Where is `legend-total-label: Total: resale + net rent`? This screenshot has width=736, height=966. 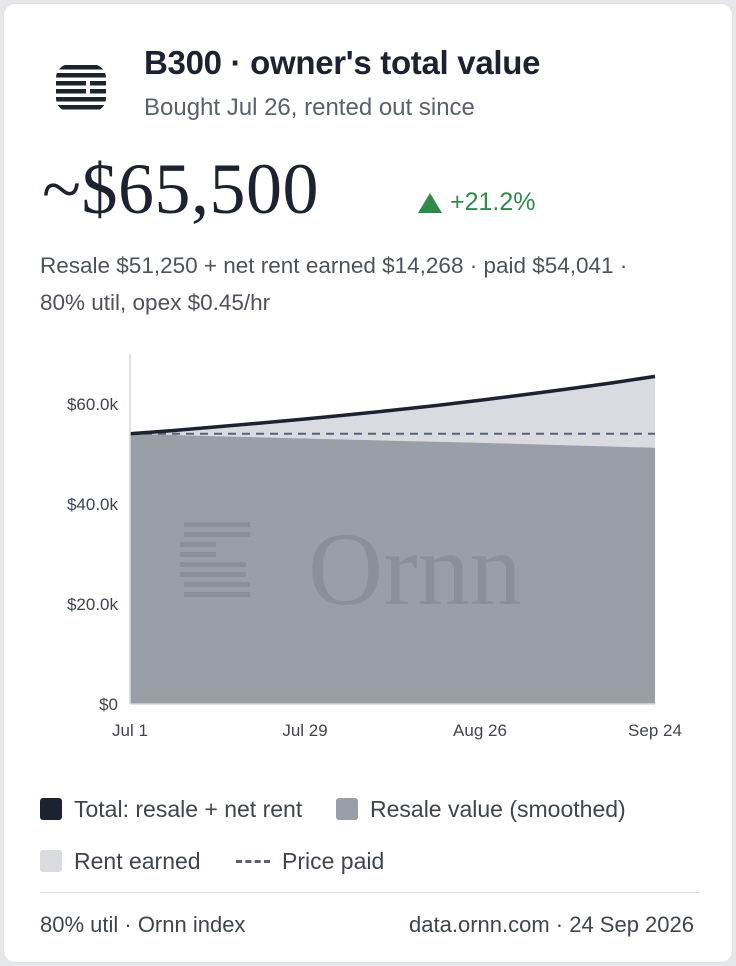
legend-total-label: Total: resale + net rent is located at coordinates (188, 808).